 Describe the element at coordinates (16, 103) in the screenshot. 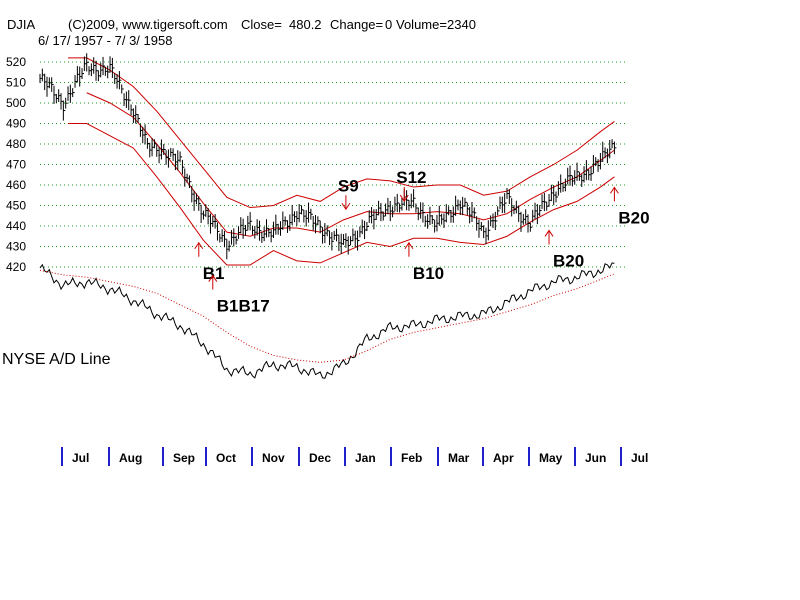

I see `y-tick-label: 500` at that location.